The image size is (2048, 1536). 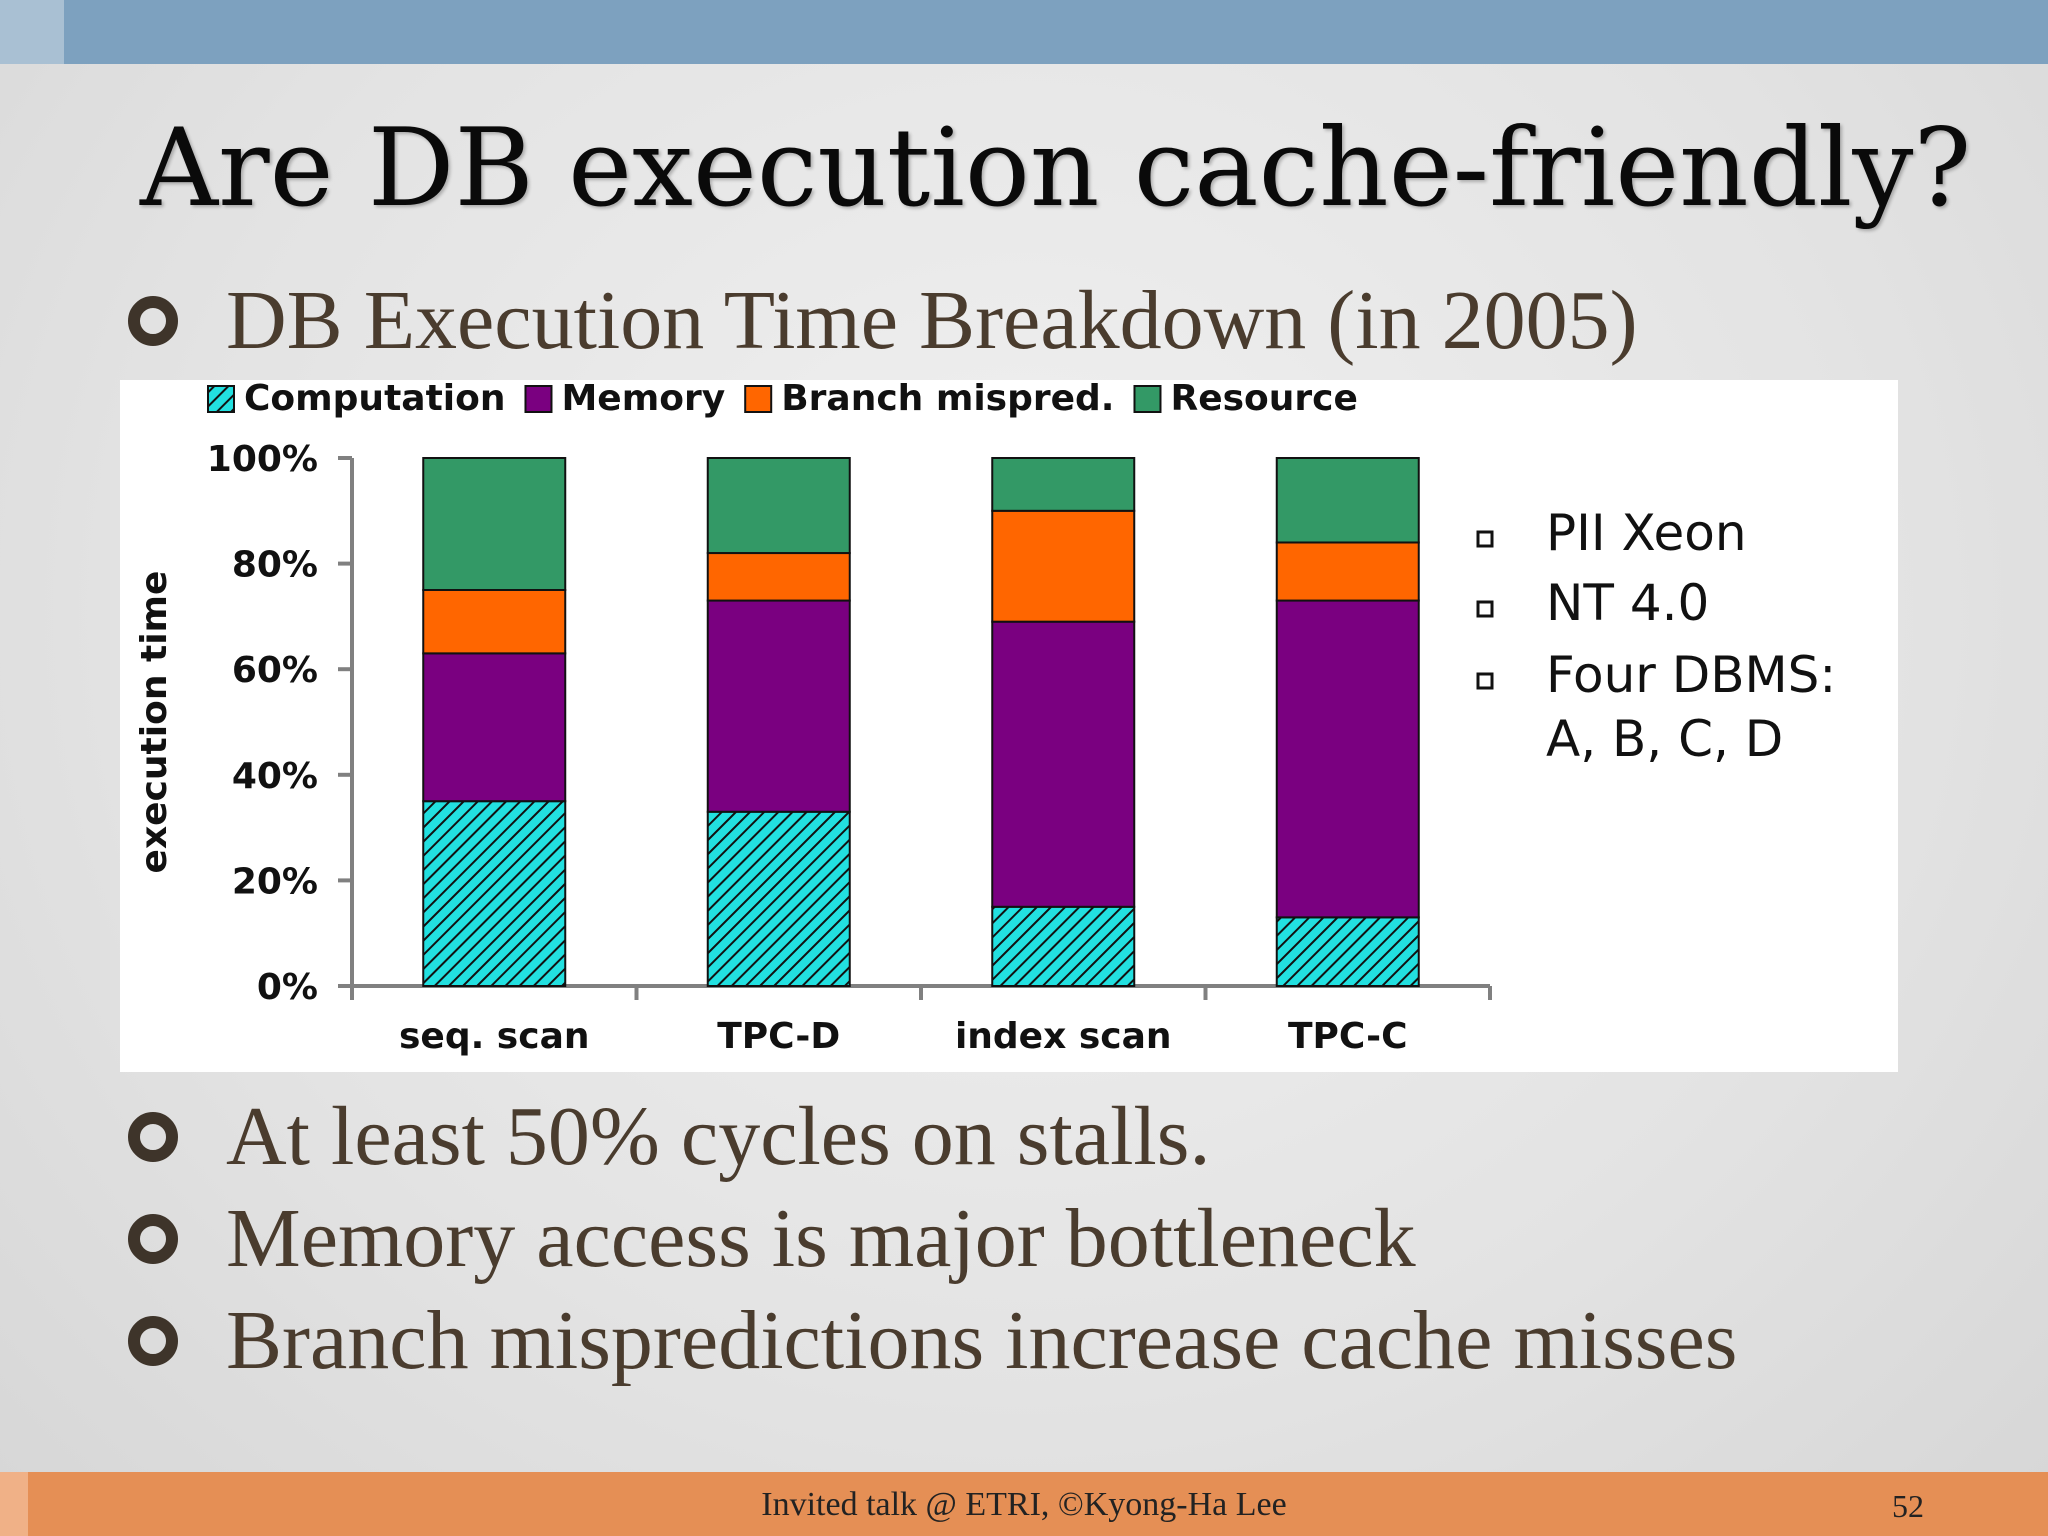 What do you see at coordinates (643, 399) in the screenshot?
I see `legend-label: Memory` at bounding box center [643, 399].